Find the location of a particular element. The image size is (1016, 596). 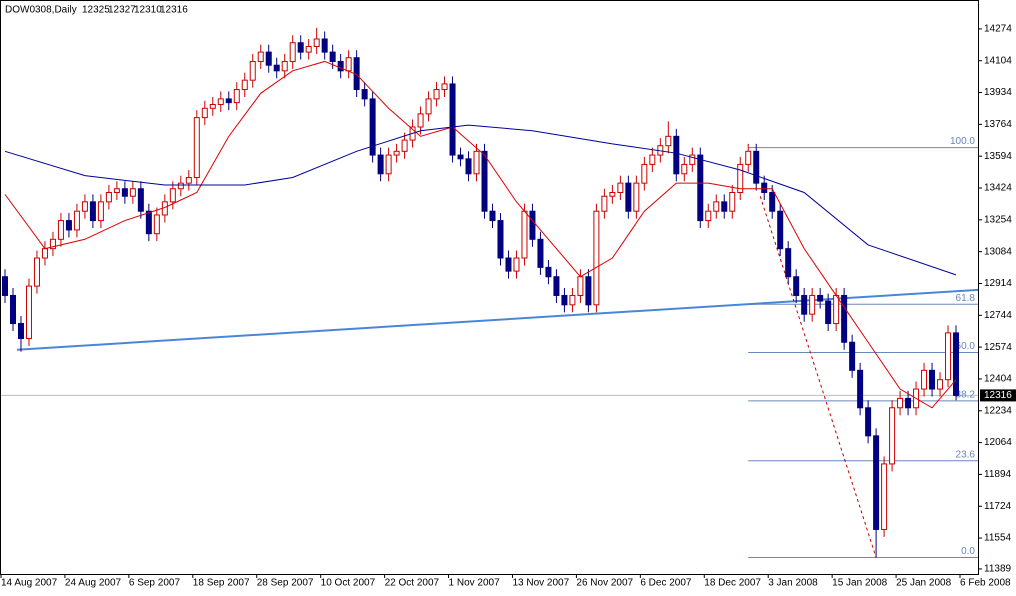

x-tick-label: 18 Sep 2007 is located at coordinates (221, 583).